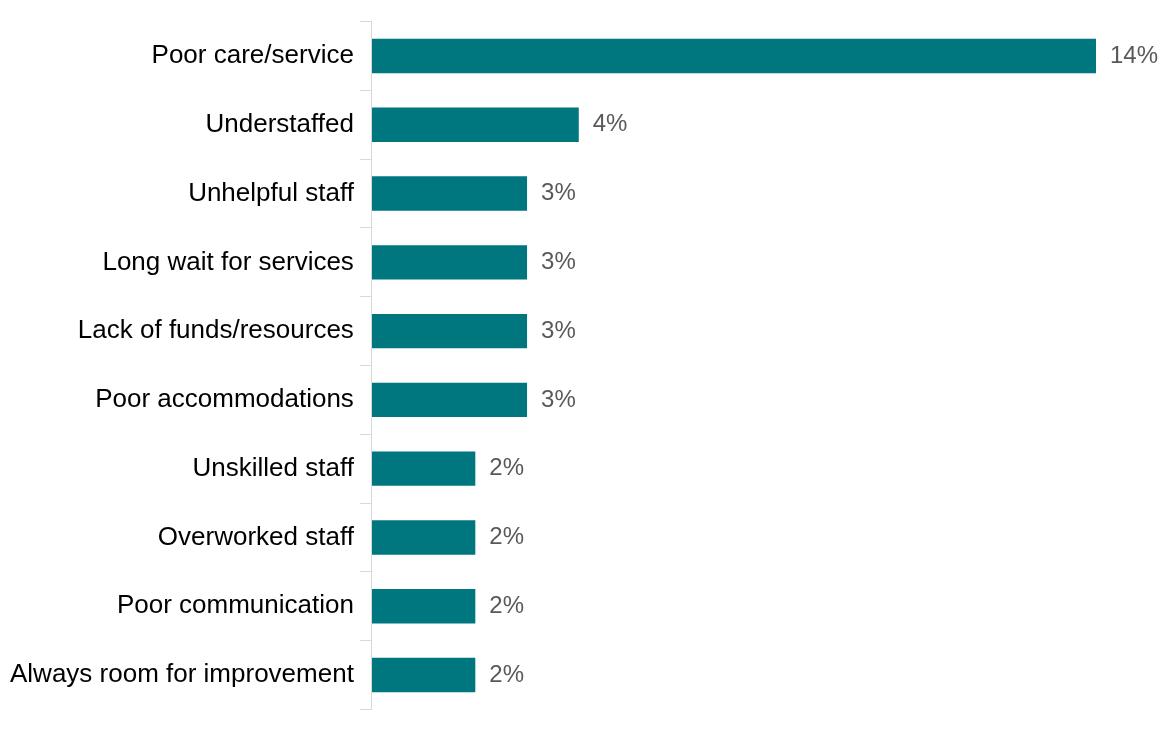 Image resolution: width=1172 pixels, height=731 pixels. Describe the element at coordinates (279, 122) in the screenshot. I see `y-tick-label: Understaffed` at that location.